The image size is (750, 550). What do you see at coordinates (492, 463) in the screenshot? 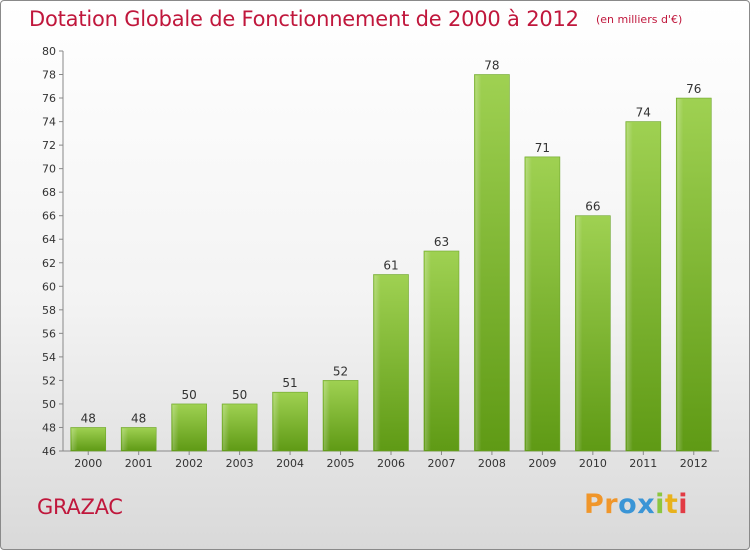
I see `x-tick-label-2008: 2008` at bounding box center [492, 463].